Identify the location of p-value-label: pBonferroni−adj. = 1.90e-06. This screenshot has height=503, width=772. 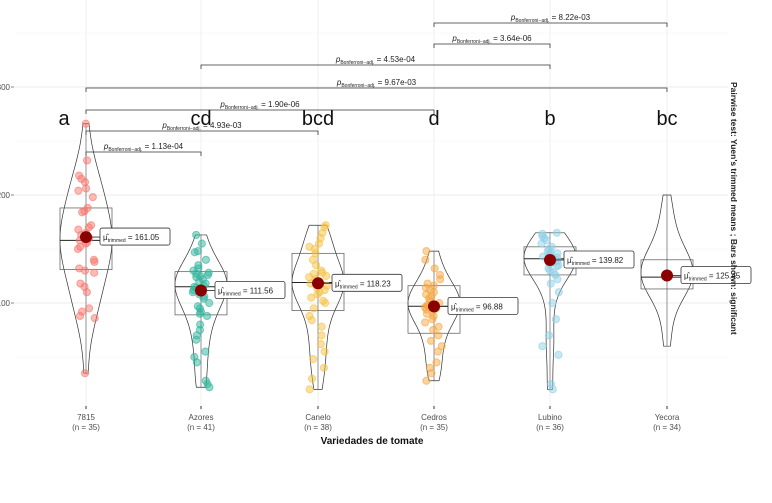
(259, 105).